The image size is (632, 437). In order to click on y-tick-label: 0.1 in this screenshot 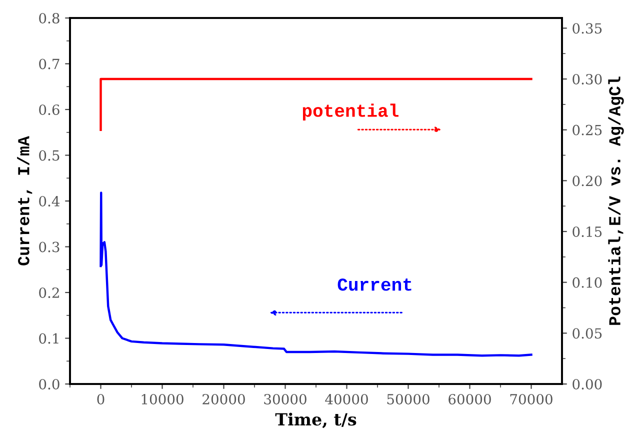, I will do `click(48, 338)`.